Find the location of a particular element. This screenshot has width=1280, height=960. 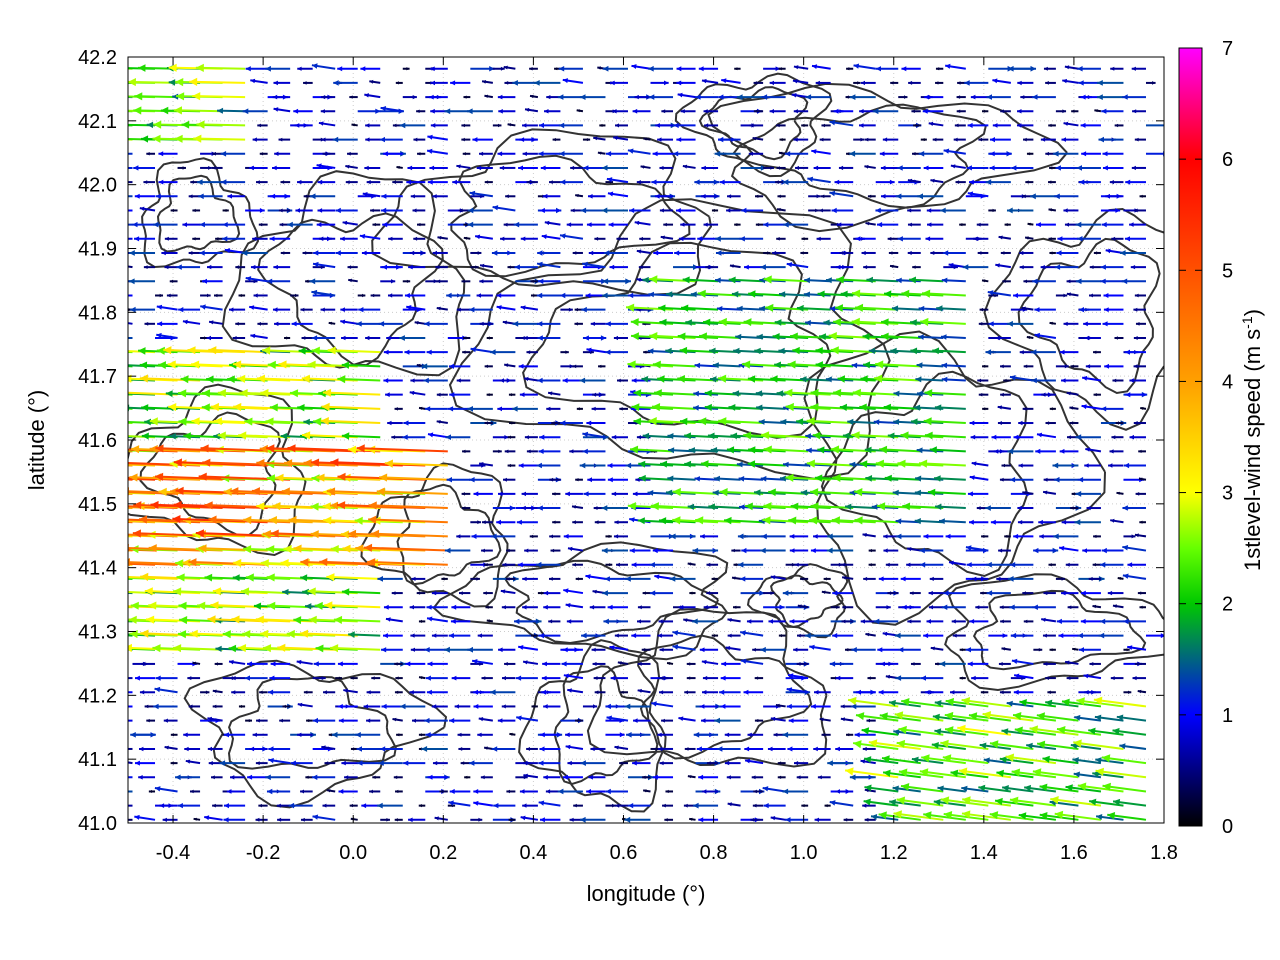

contour-line is located at coordinates (315, 734).